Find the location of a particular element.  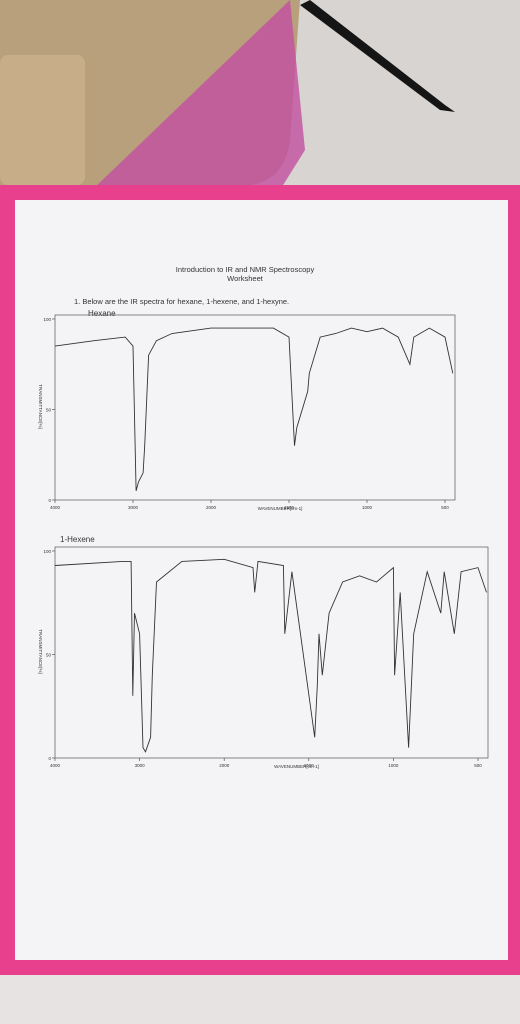

trackpad is located at coordinates (42, 120).